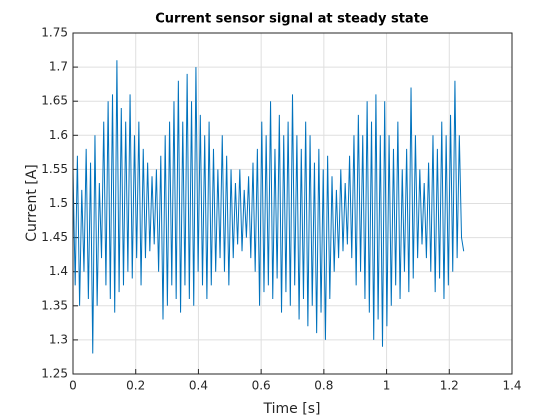  Describe the element at coordinates (58, 135) in the screenshot. I see `y-tick-label: 1.6` at that location.